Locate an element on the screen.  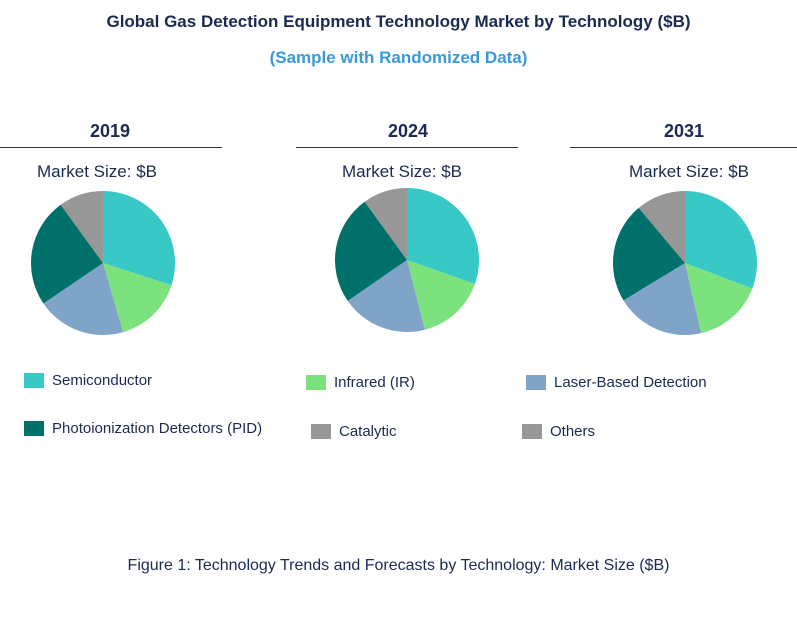
pie-slice-2031-photoionization-detectors-pid- is located at coordinates (649, 254).